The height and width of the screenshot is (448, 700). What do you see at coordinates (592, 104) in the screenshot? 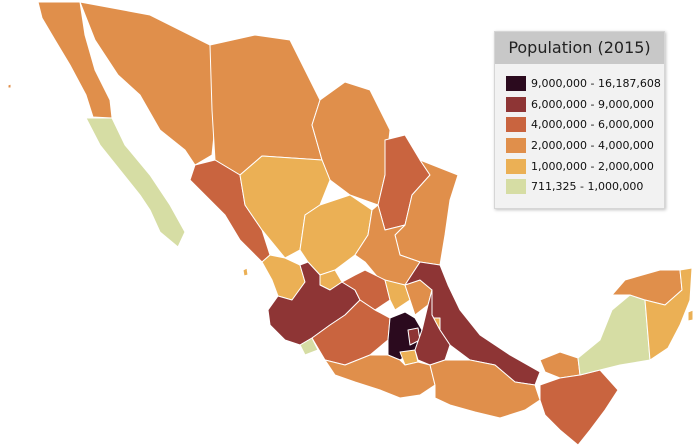
I see `legend-label: 6,000,000 - 9,000,000` at bounding box center [592, 104].